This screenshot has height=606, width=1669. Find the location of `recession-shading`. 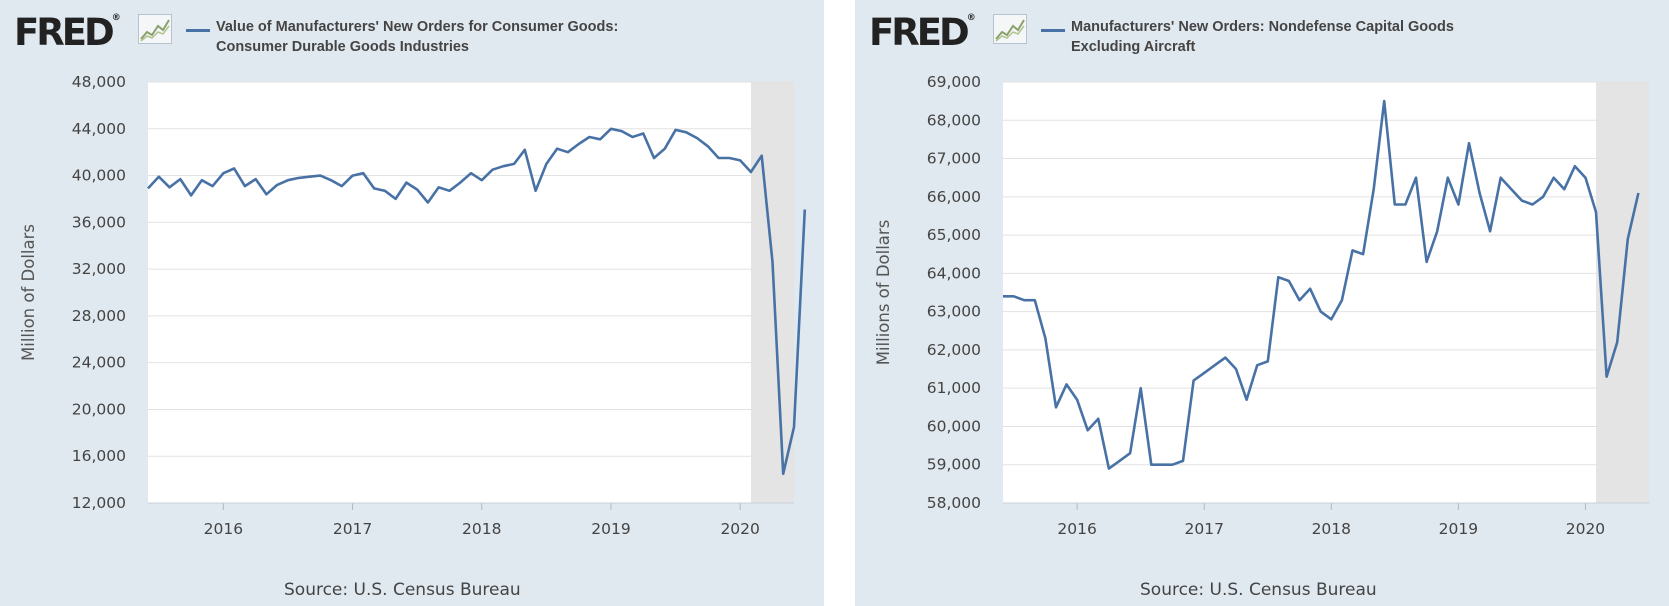

recession-shading is located at coordinates (772, 292).